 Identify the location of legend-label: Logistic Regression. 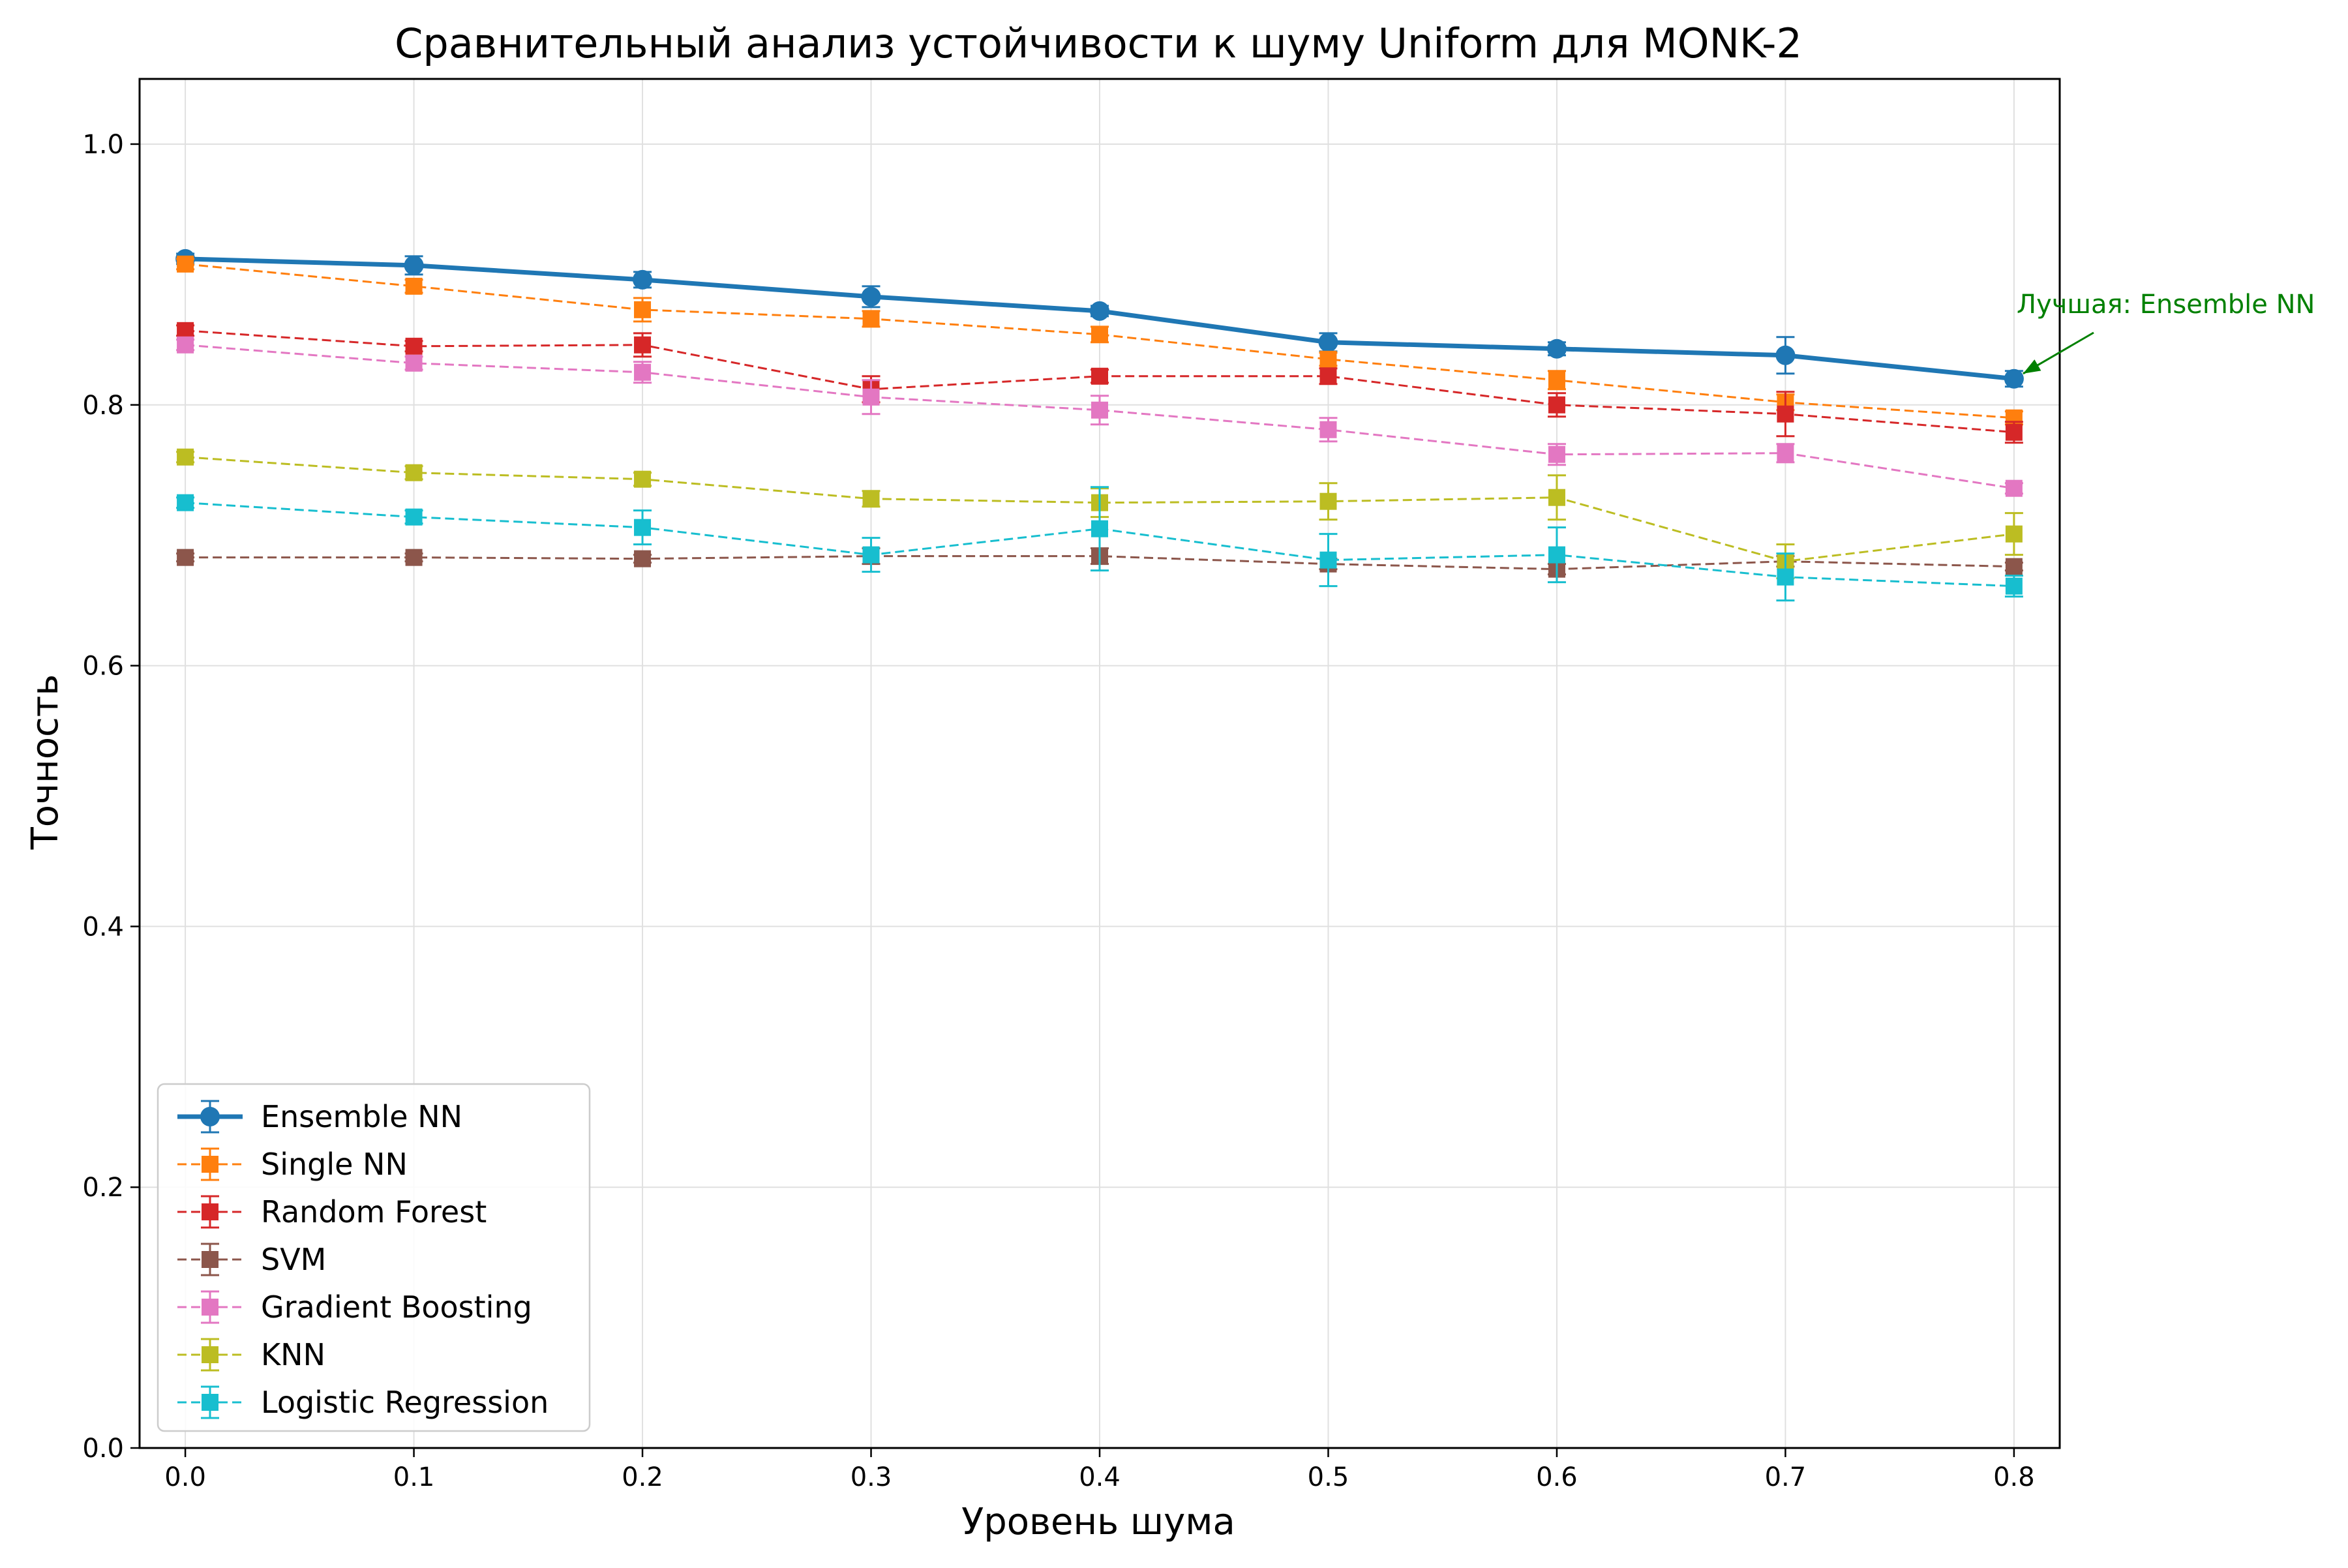
(405, 1402).